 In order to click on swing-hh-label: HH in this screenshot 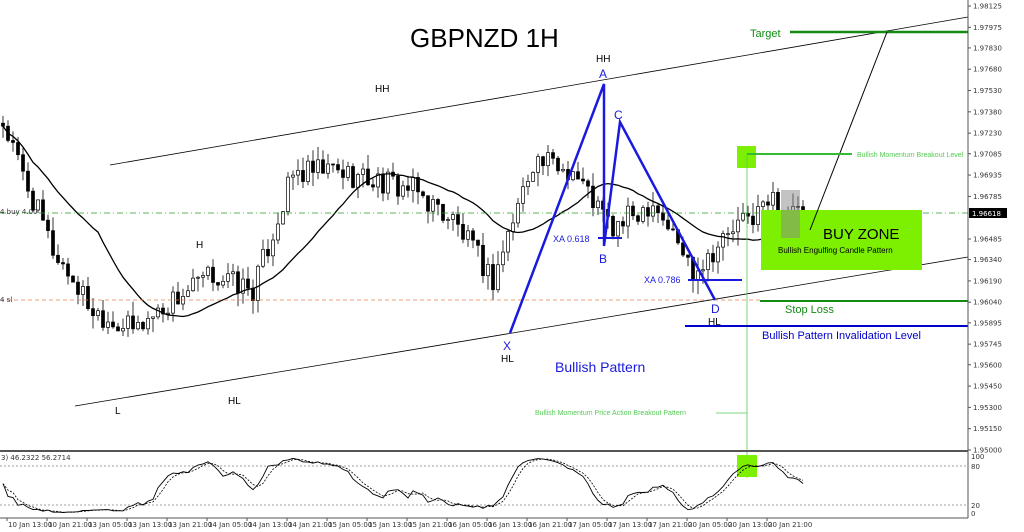, I will do `click(603, 59)`.